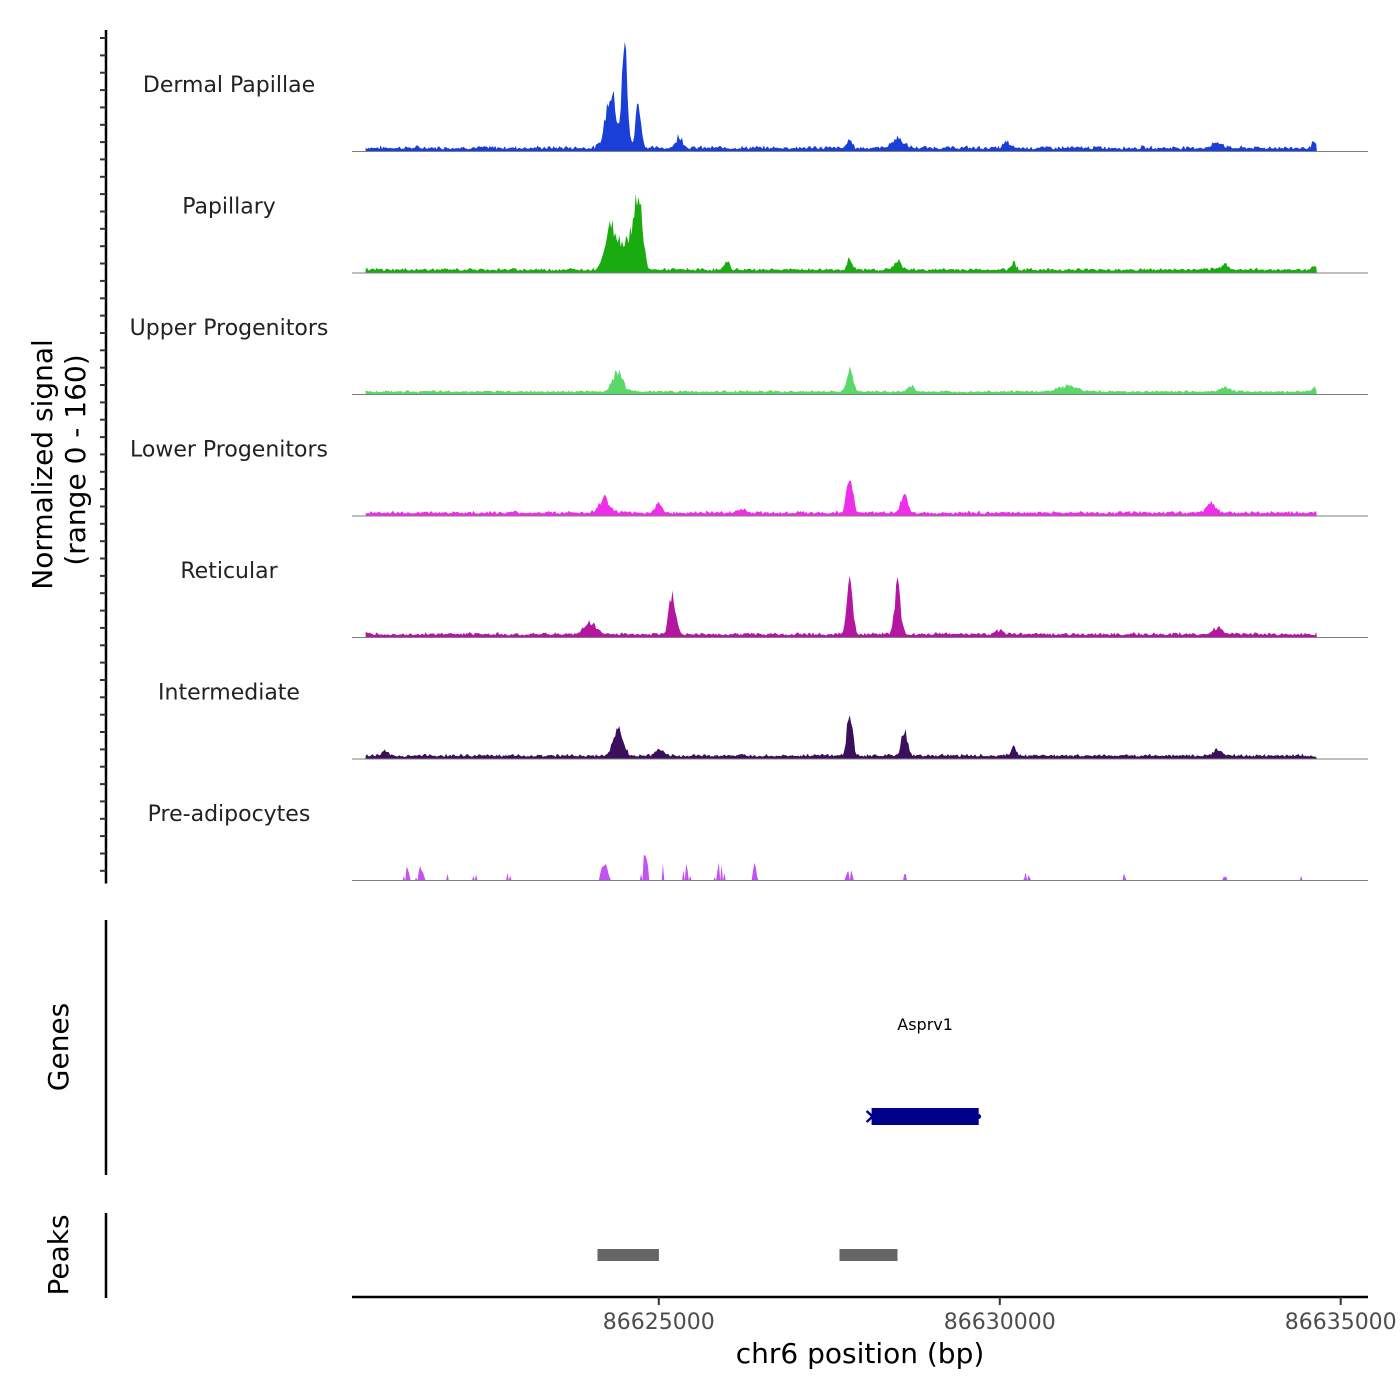 The height and width of the screenshot is (1400, 1400). I want to click on strand-arrow, so click(870, 1116).